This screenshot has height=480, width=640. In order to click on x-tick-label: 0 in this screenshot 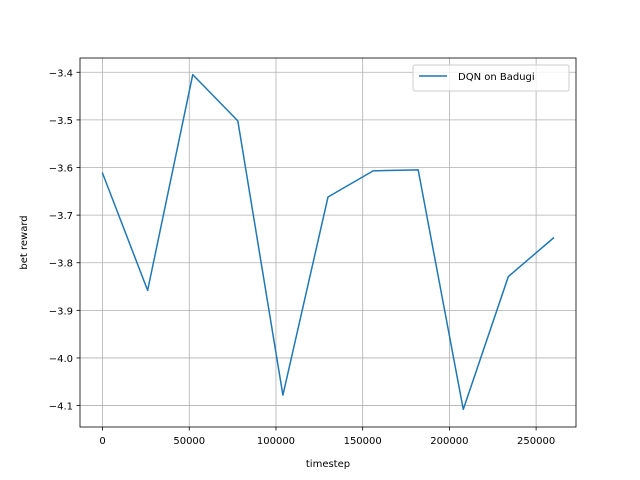, I will do `click(102, 441)`.